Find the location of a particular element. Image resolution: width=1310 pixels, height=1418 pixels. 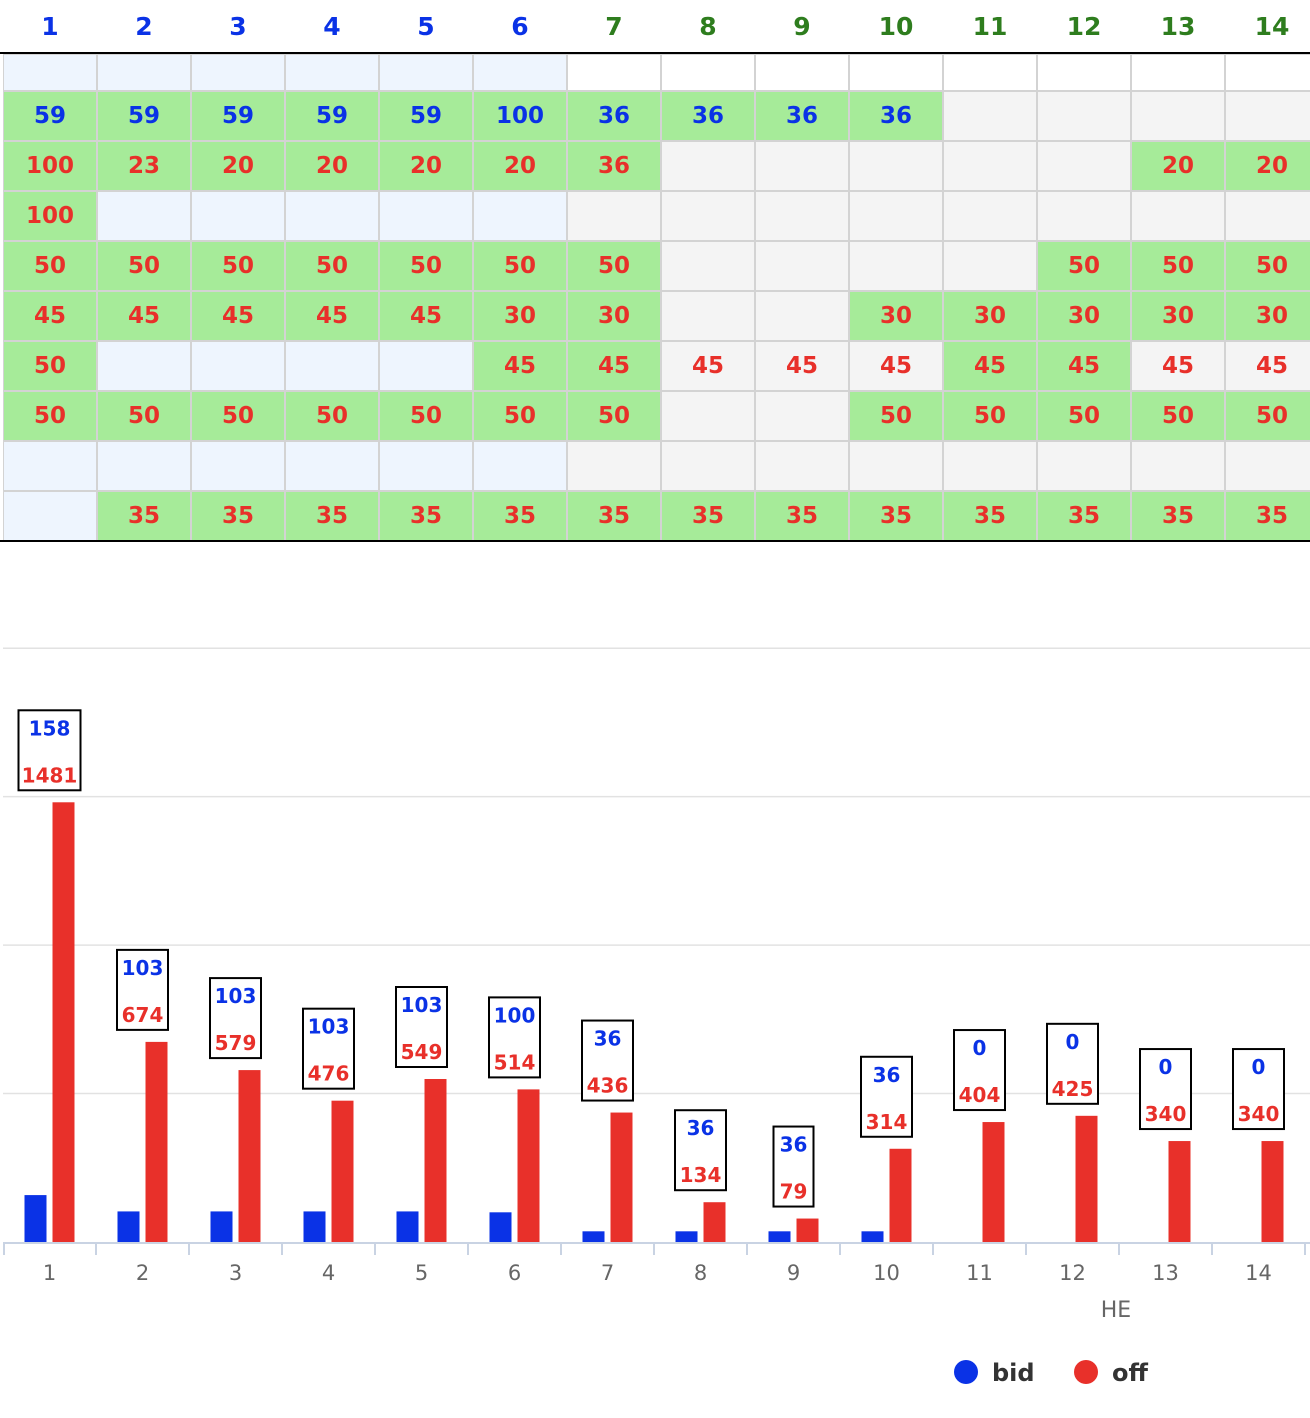

legend-item-off: off is located at coordinates (1111, 1373).